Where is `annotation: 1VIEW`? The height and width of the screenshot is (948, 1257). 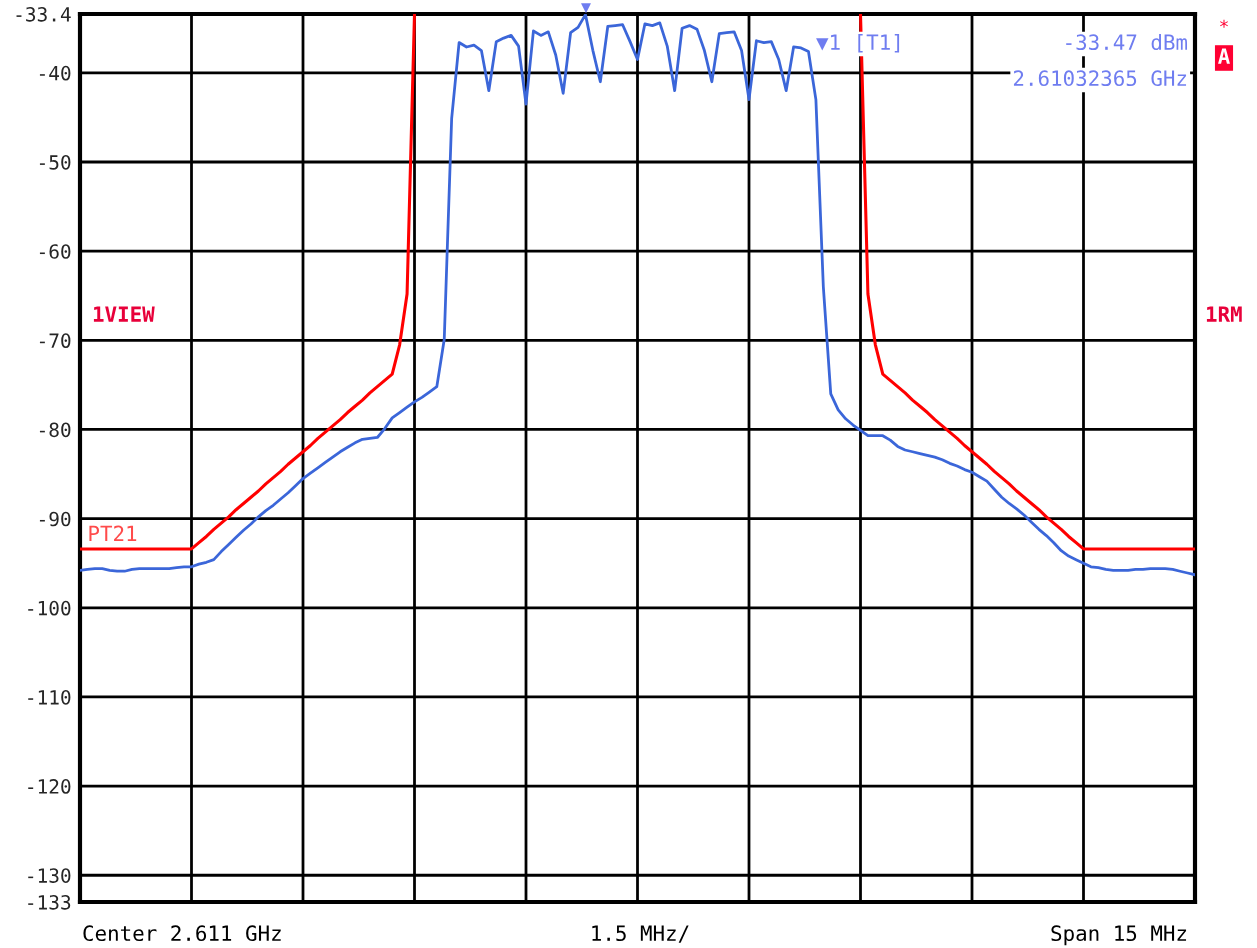 annotation: 1VIEW is located at coordinates (124, 314).